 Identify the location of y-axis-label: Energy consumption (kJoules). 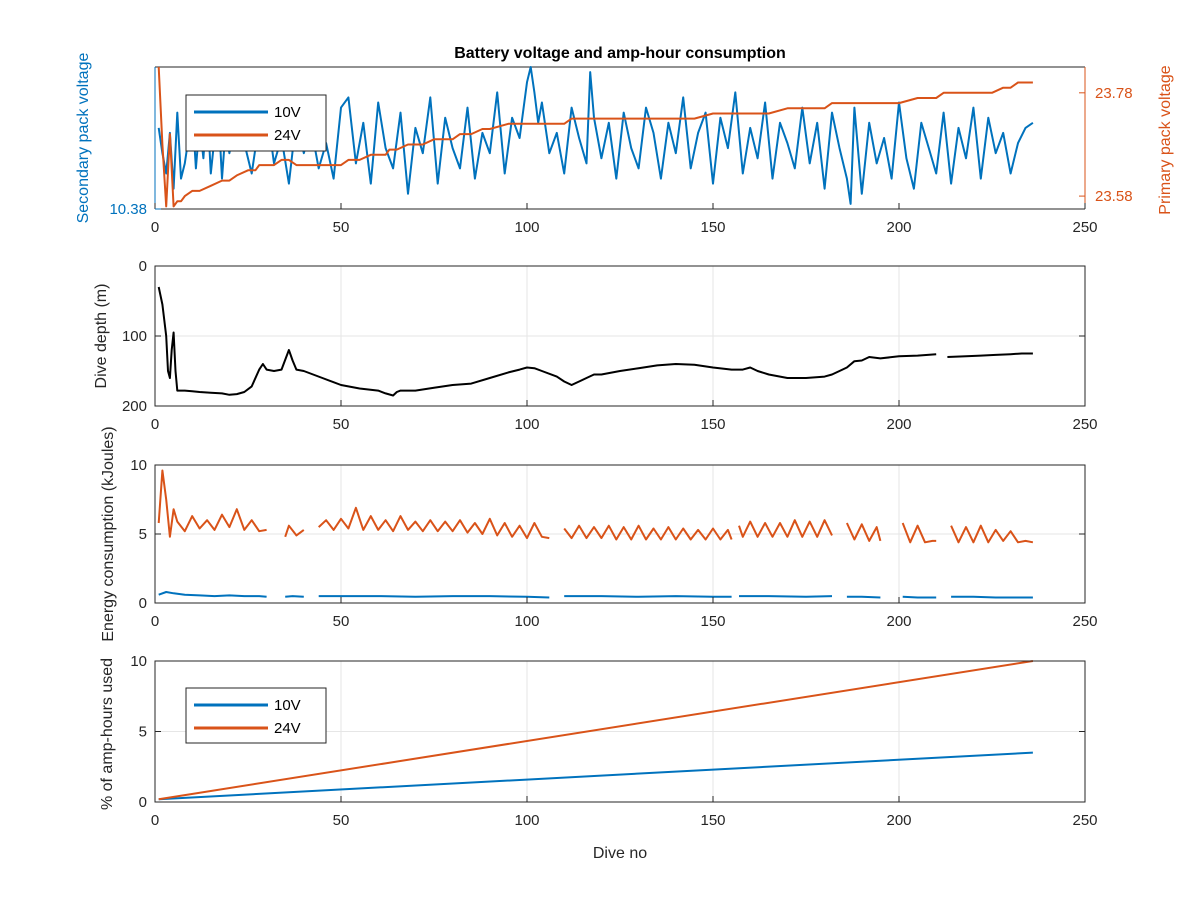
(108, 533).